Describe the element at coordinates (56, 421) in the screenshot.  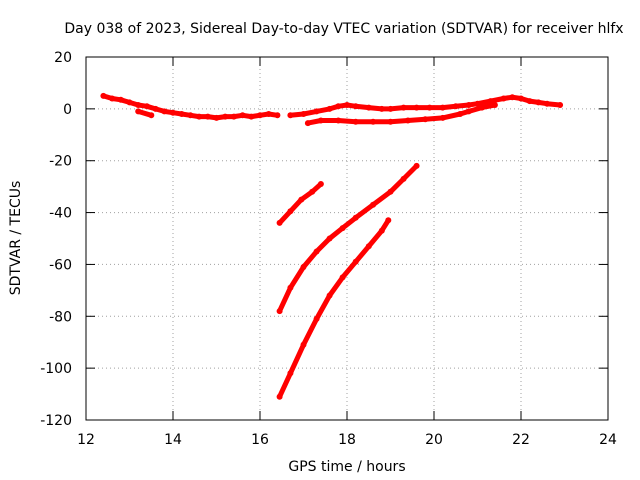
I see `y-tick-label: -120` at that location.